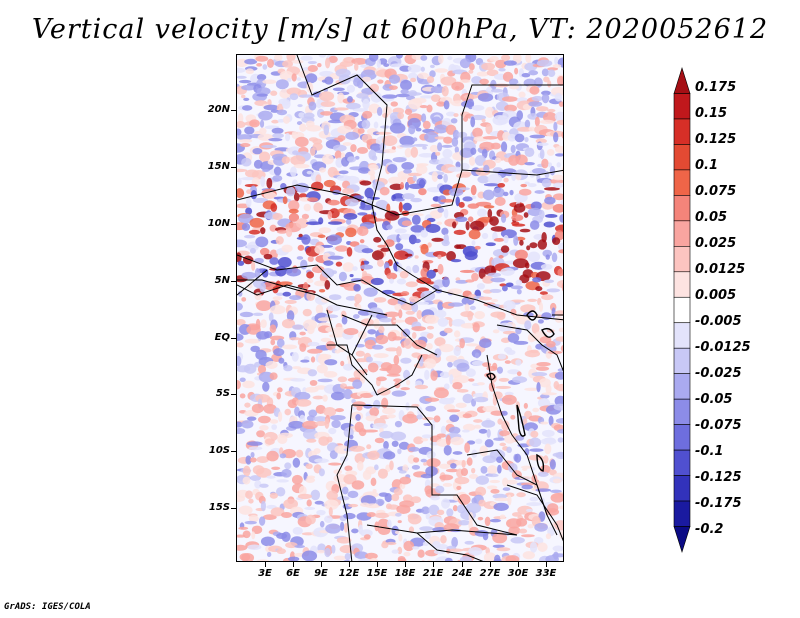  I want to click on colorbar-label: 0.1, so click(707, 165).